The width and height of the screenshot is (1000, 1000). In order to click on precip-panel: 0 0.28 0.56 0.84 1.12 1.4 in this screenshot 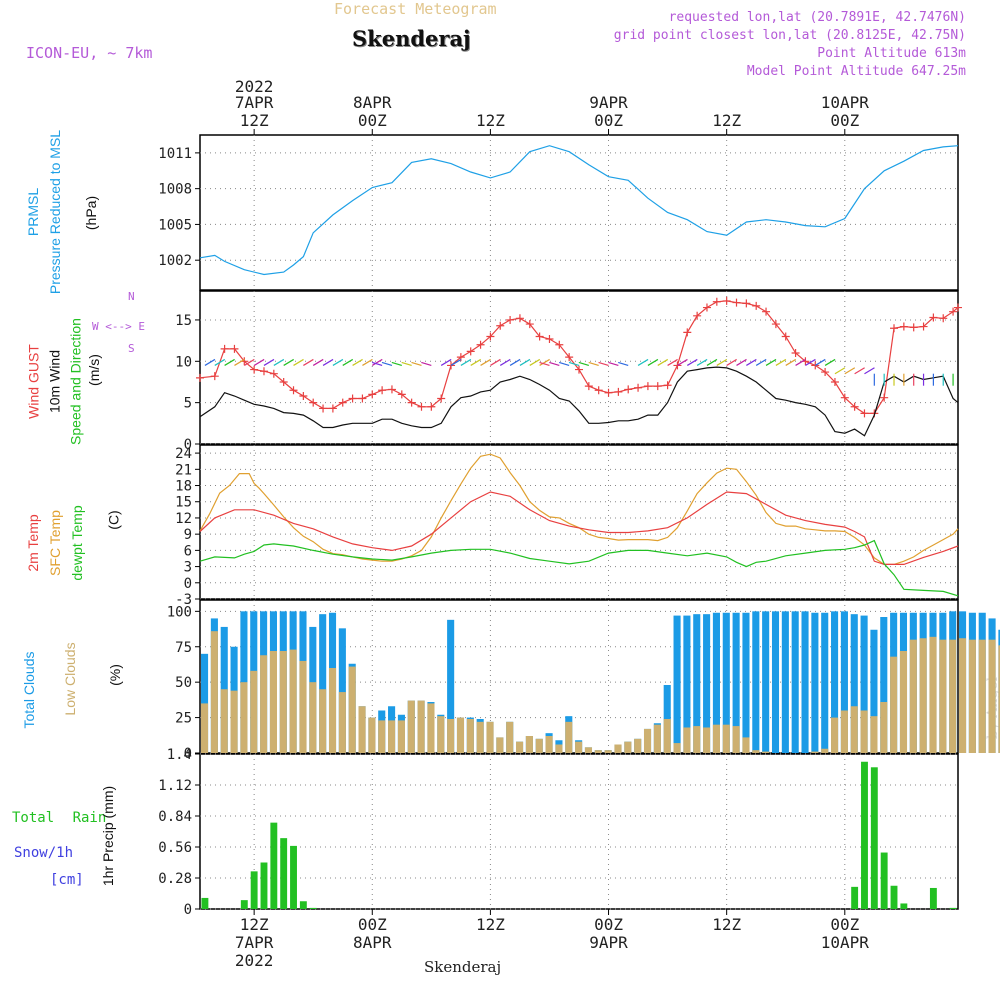, I will do `click(558, 832)`.